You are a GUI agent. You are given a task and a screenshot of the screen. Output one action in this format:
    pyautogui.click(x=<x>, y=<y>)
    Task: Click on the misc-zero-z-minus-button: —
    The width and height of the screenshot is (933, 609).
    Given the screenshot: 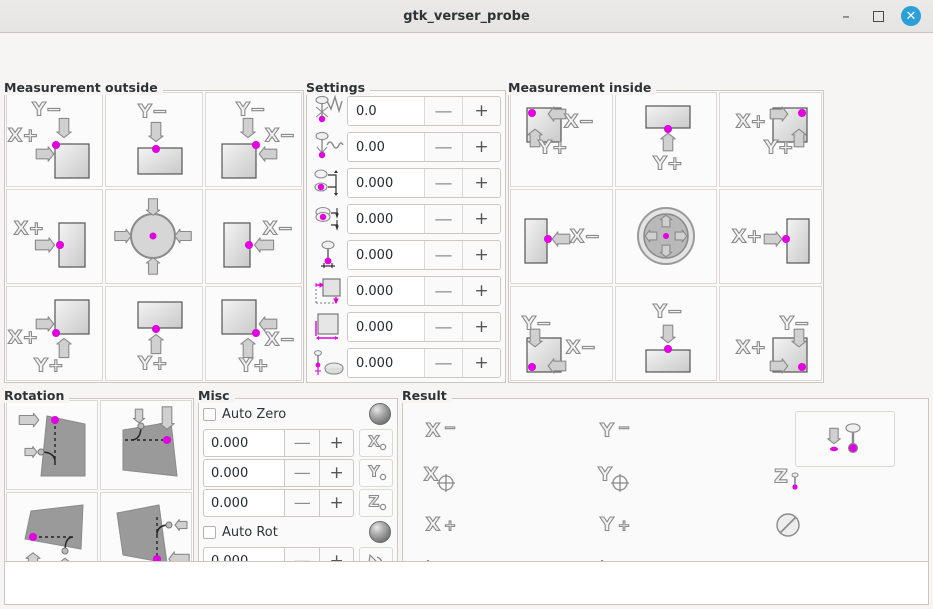 What is the action you would take?
    pyautogui.click(x=302, y=503)
    